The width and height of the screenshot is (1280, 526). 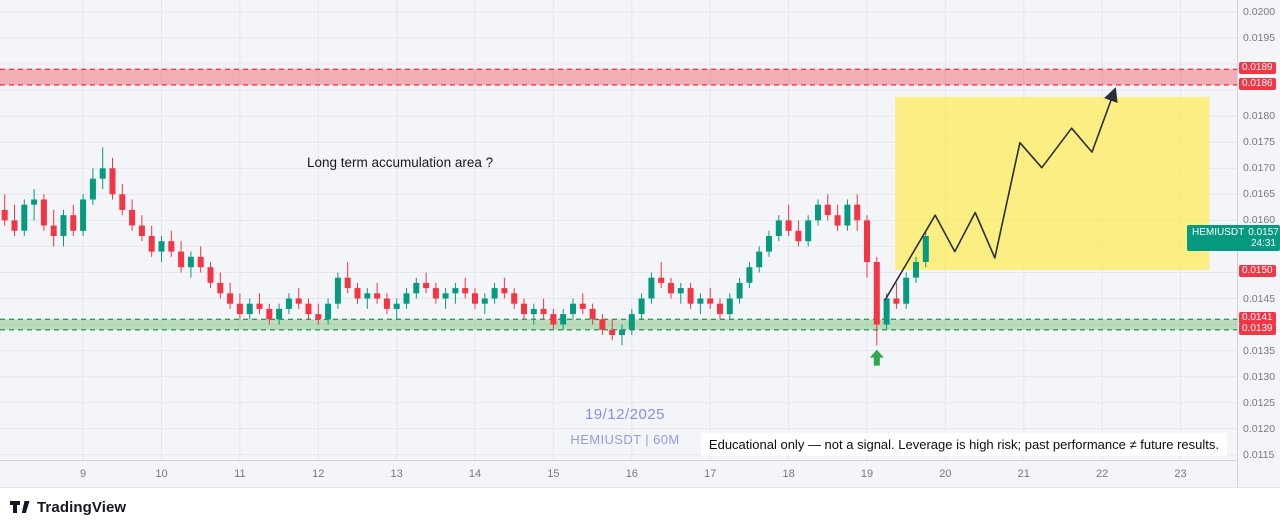 I want to click on price-tag: 0.0139, so click(x=1257, y=328).